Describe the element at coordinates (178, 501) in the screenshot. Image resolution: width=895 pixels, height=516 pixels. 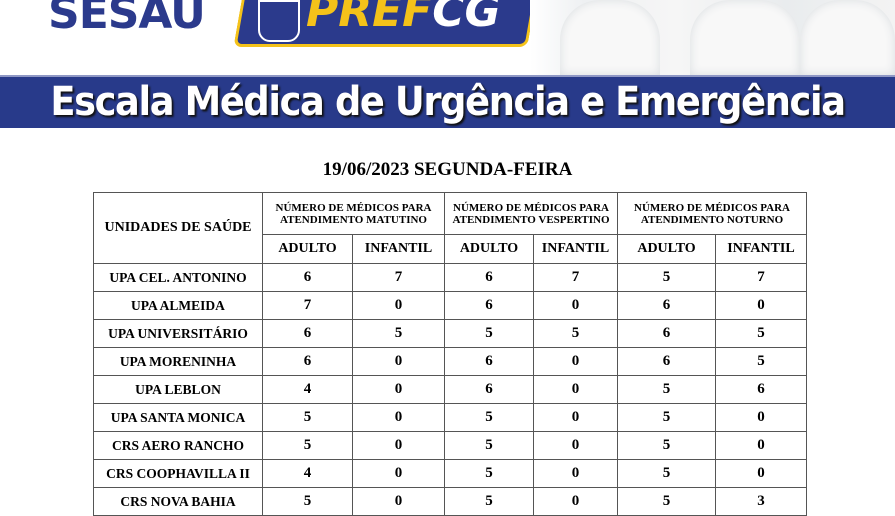
I see `unit-name: CRS NOVA BAHIA` at that location.